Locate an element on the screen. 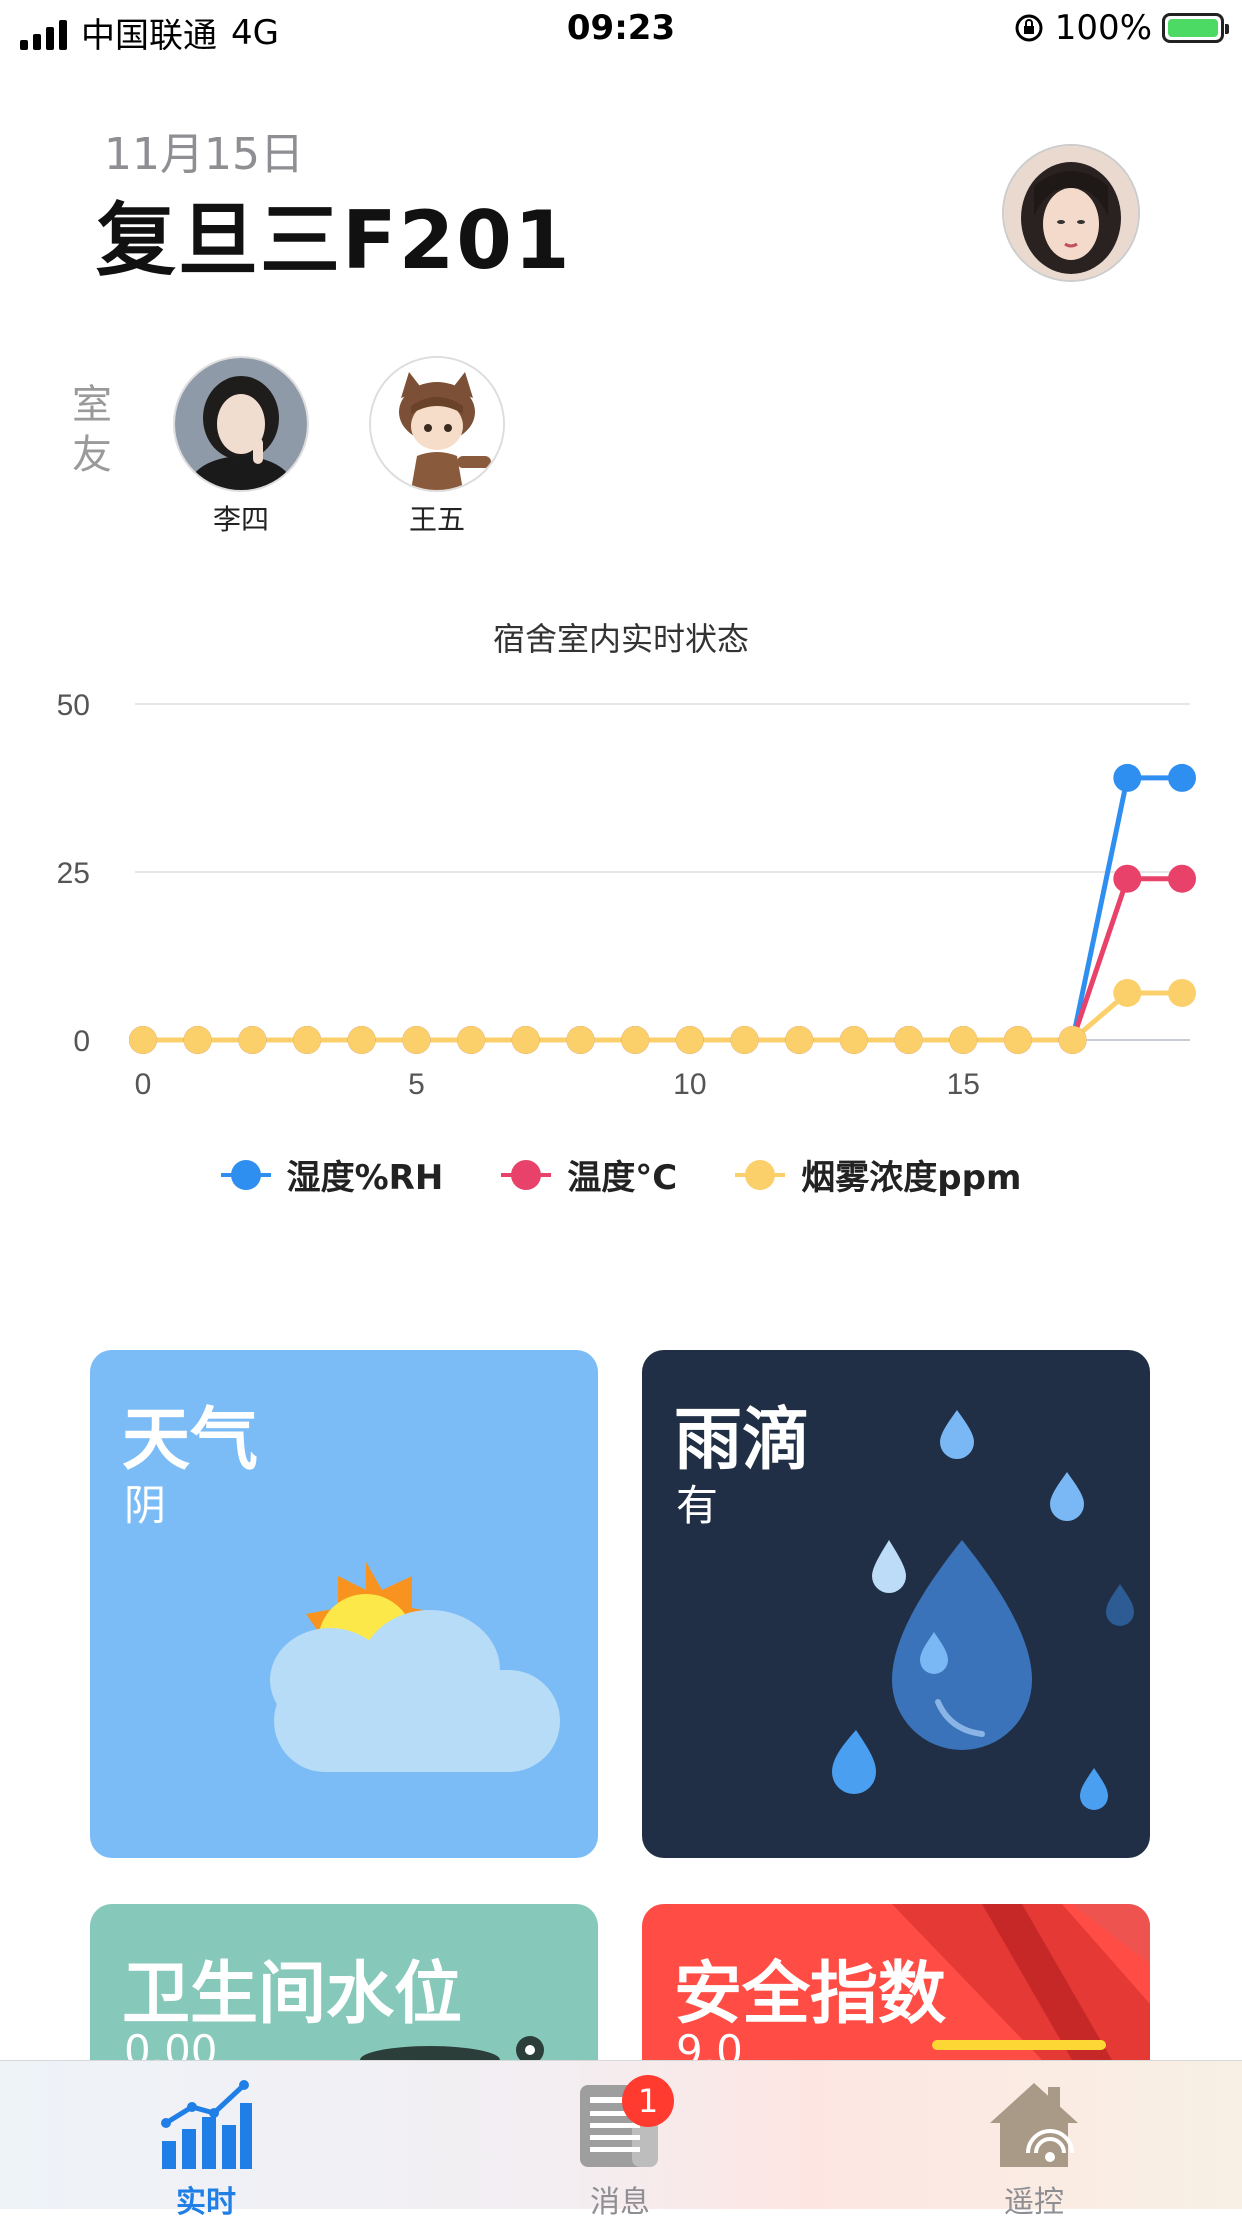  bar-chart-icon is located at coordinates (206, 2124).